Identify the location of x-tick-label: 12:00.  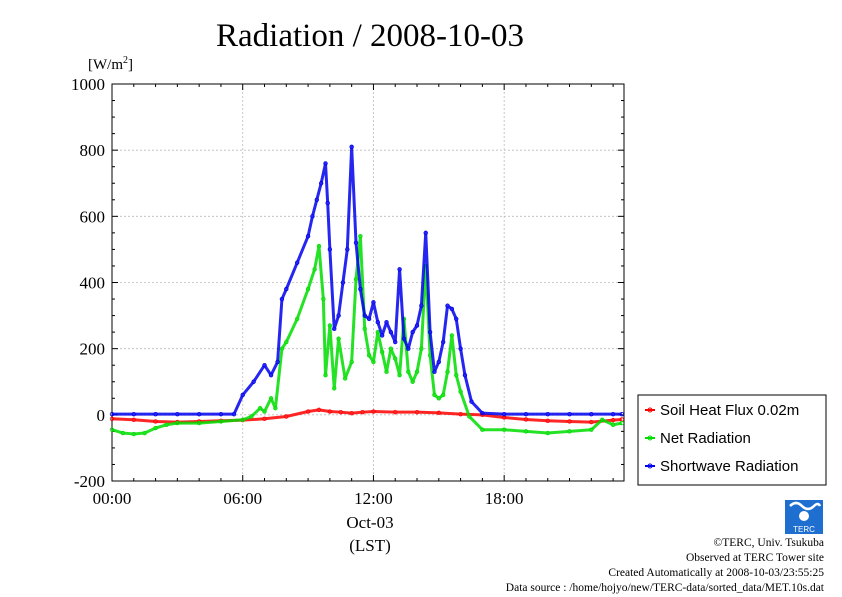
(373, 498).